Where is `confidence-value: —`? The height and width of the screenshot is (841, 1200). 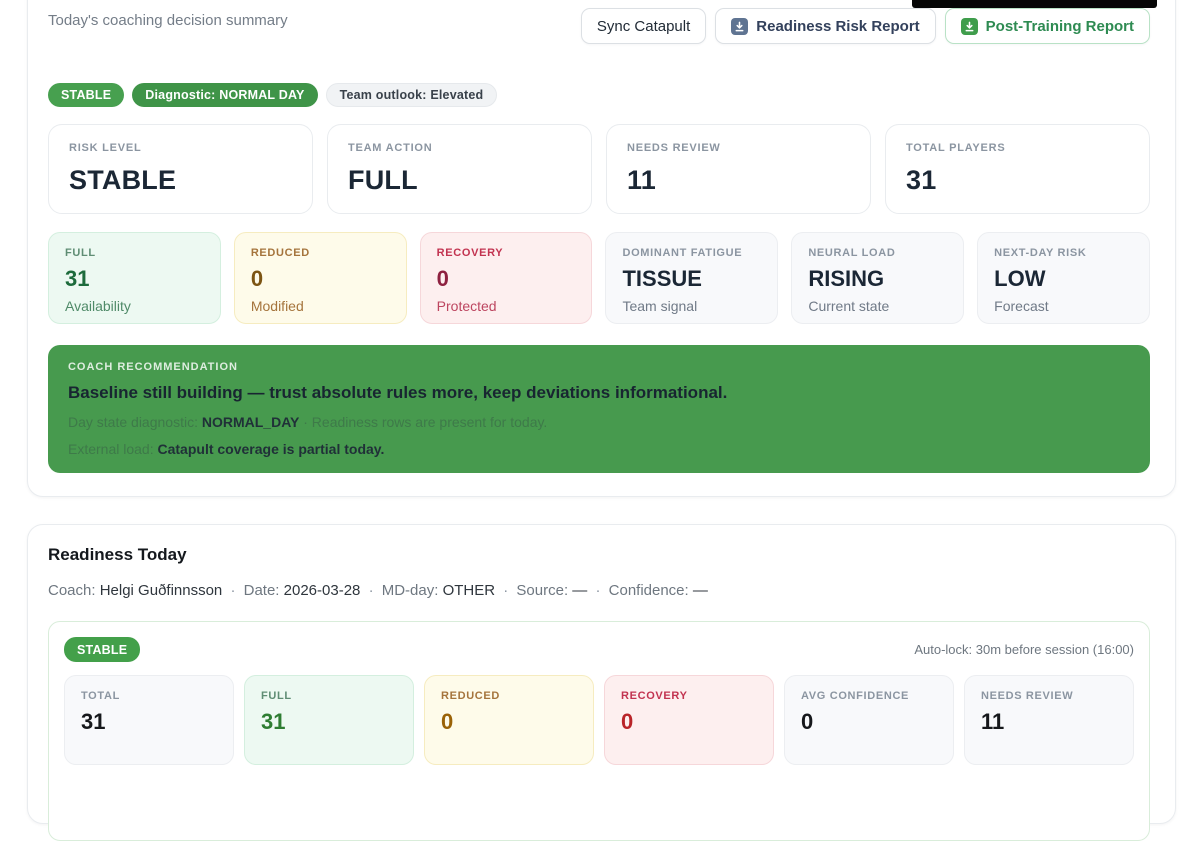
confidence-value: — is located at coordinates (700, 590).